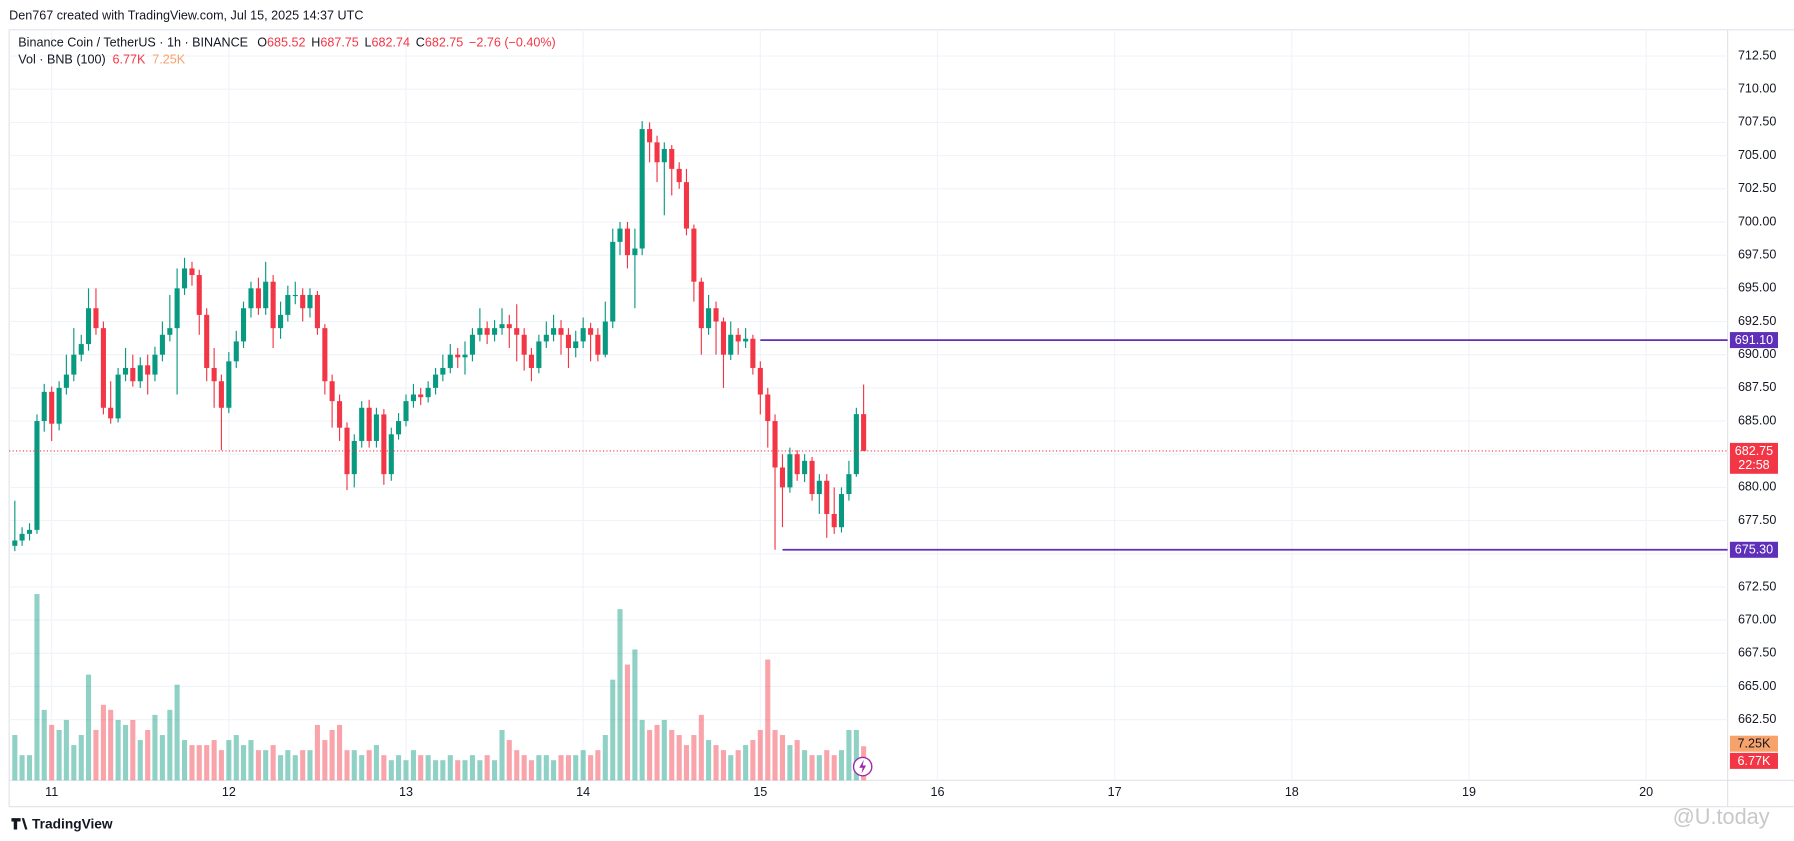 The height and width of the screenshot is (841, 1794). I want to click on volume-last: 6.77K, so click(129, 60).